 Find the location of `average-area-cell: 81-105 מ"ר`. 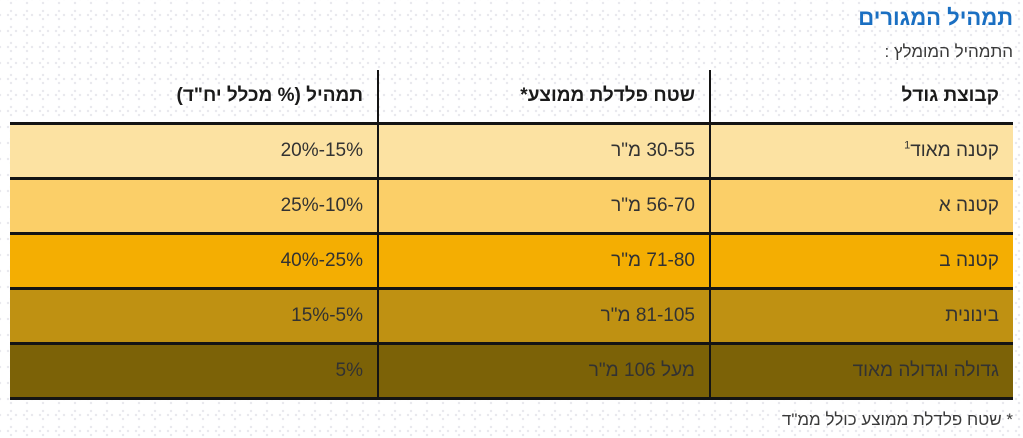

average-area-cell: 81-105 מ"ר is located at coordinates (544, 316).